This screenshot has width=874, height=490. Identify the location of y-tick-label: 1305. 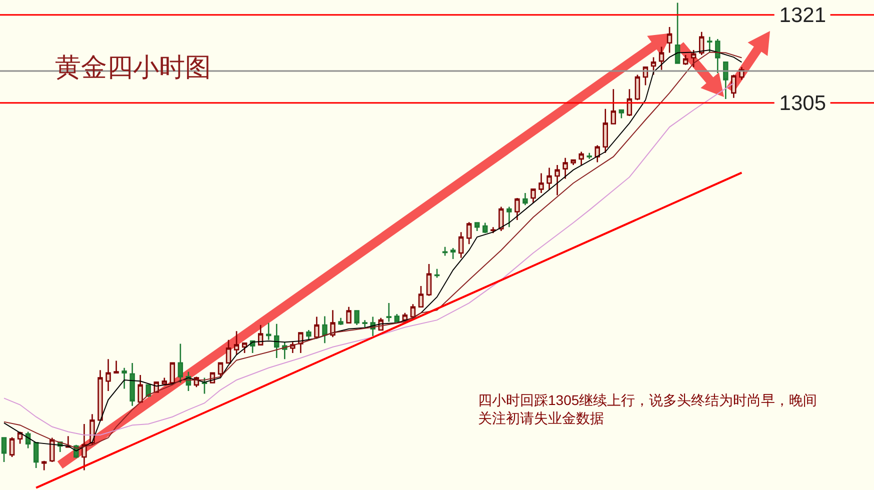
(802, 104).